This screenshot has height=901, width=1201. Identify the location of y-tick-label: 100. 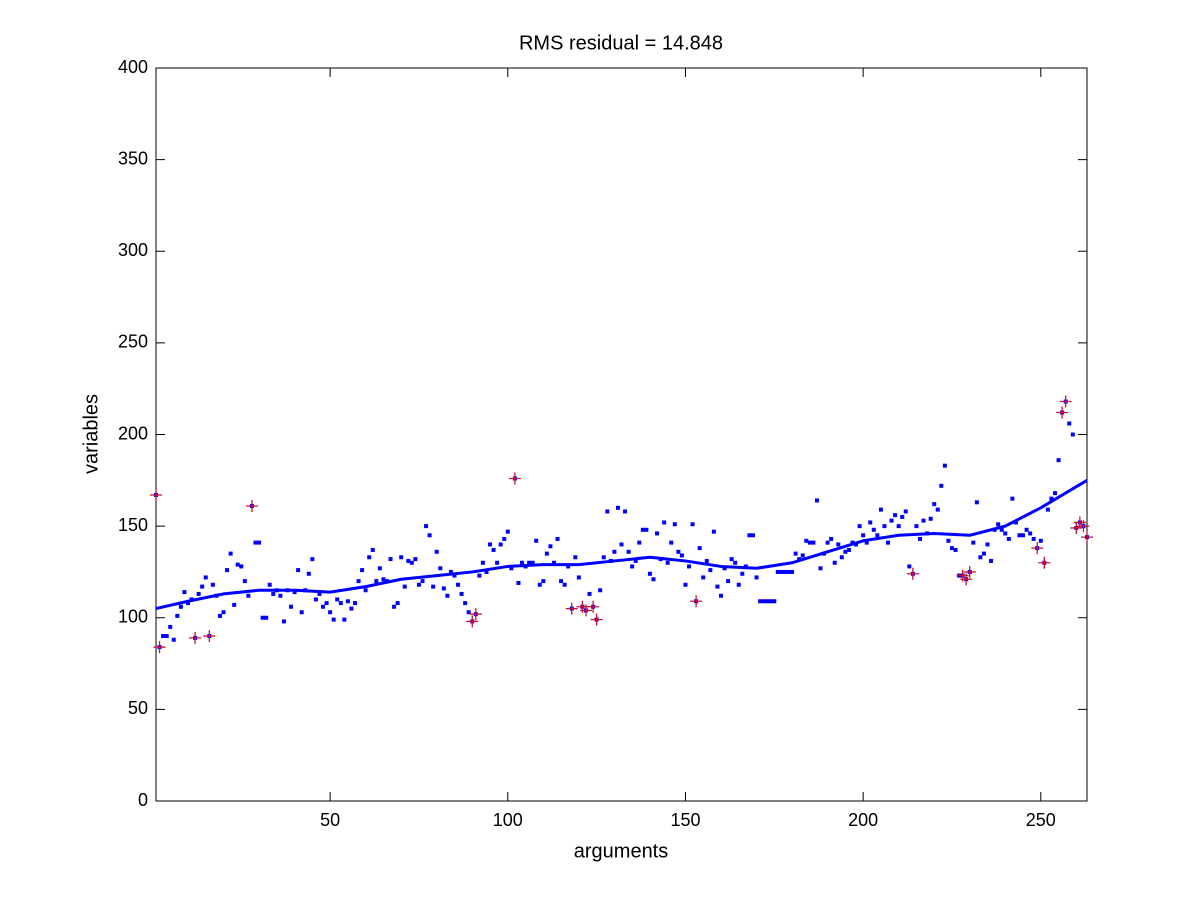
(133, 617).